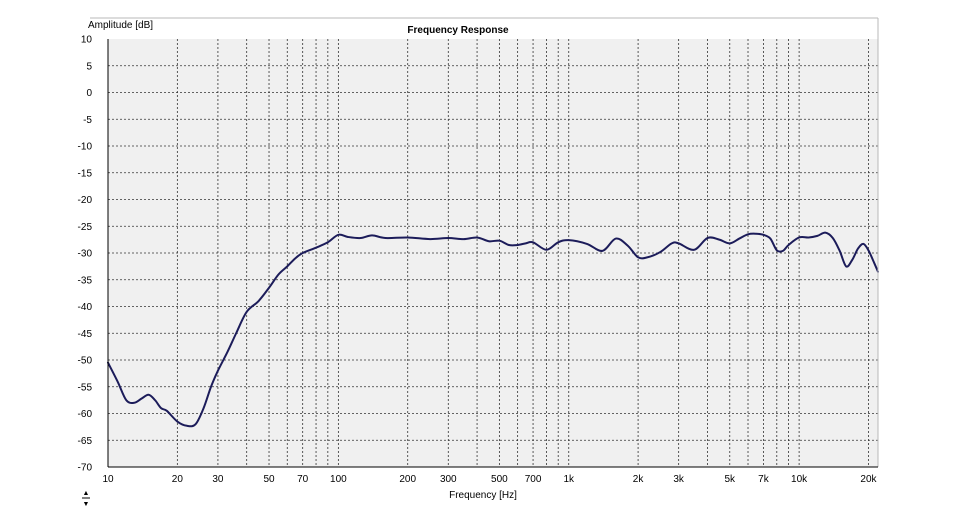  Describe the element at coordinates (85, 387) in the screenshot. I see `y-tick-label: -55` at that location.